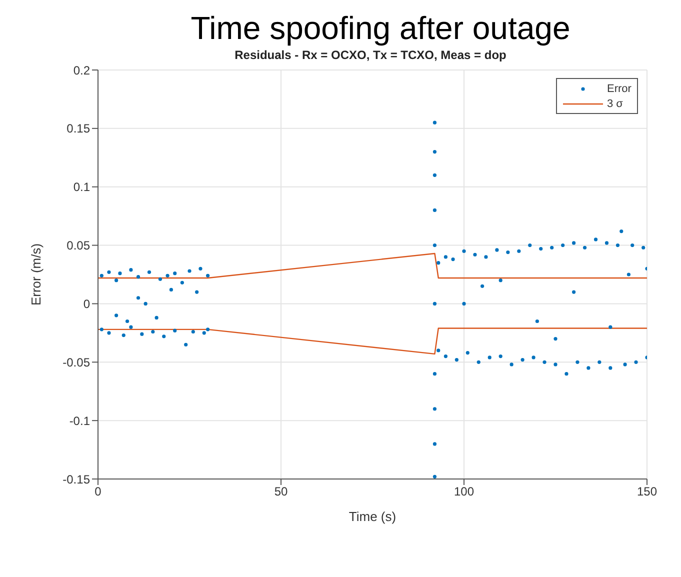  What do you see at coordinates (281, 491) in the screenshot?
I see `x-tick-label: 50` at bounding box center [281, 491].